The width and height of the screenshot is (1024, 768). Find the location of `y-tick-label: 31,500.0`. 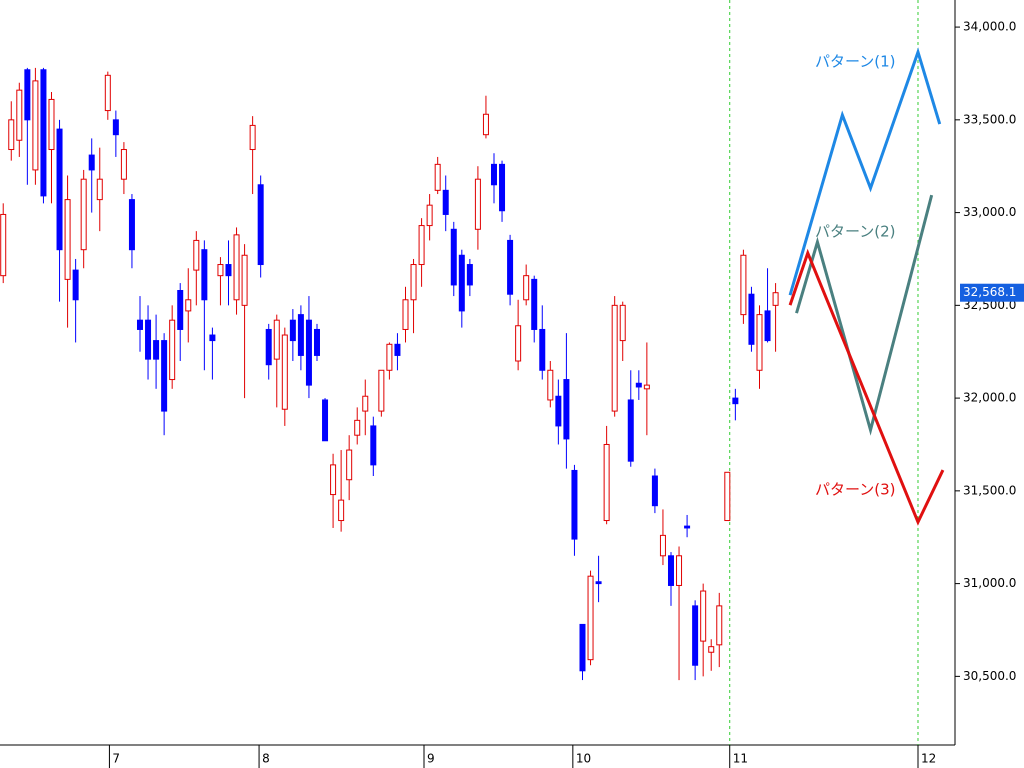

y-tick-label: 31,500.0 is located at coordinates (989, 490).